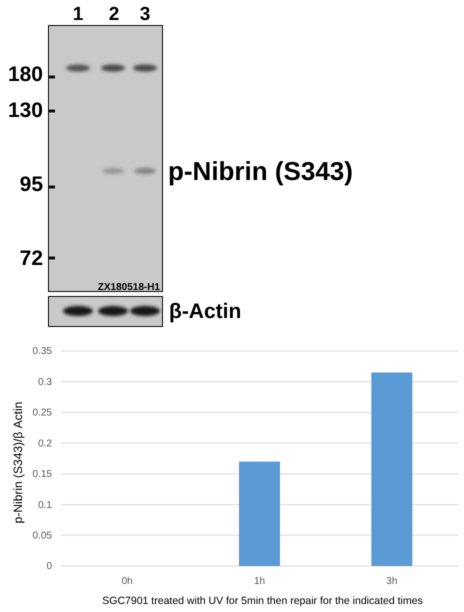  What do you see at coordinates (49, 566) in the screenshot?
I see `y-tick-label: 0` at bounding box center [49, 566].